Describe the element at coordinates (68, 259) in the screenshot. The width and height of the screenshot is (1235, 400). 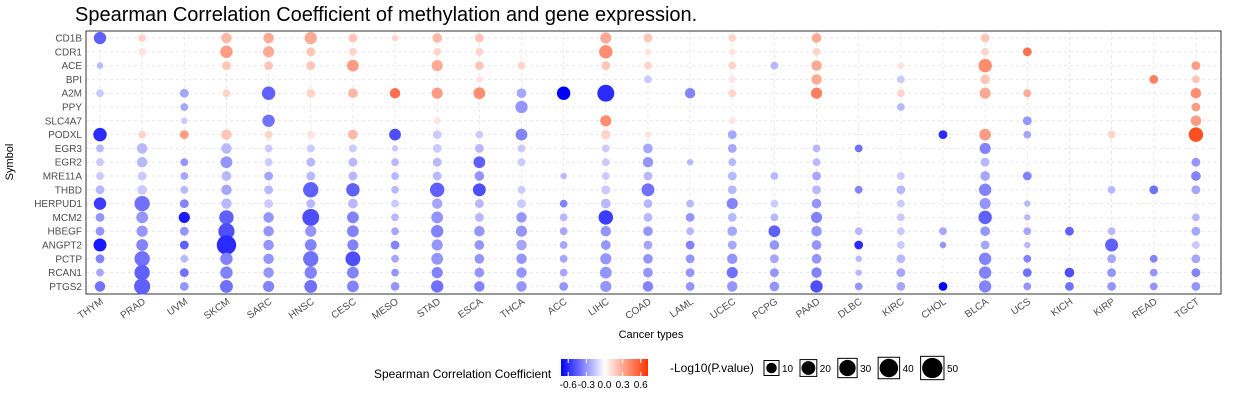
I see `y-tick-label: PCTP` at that location.